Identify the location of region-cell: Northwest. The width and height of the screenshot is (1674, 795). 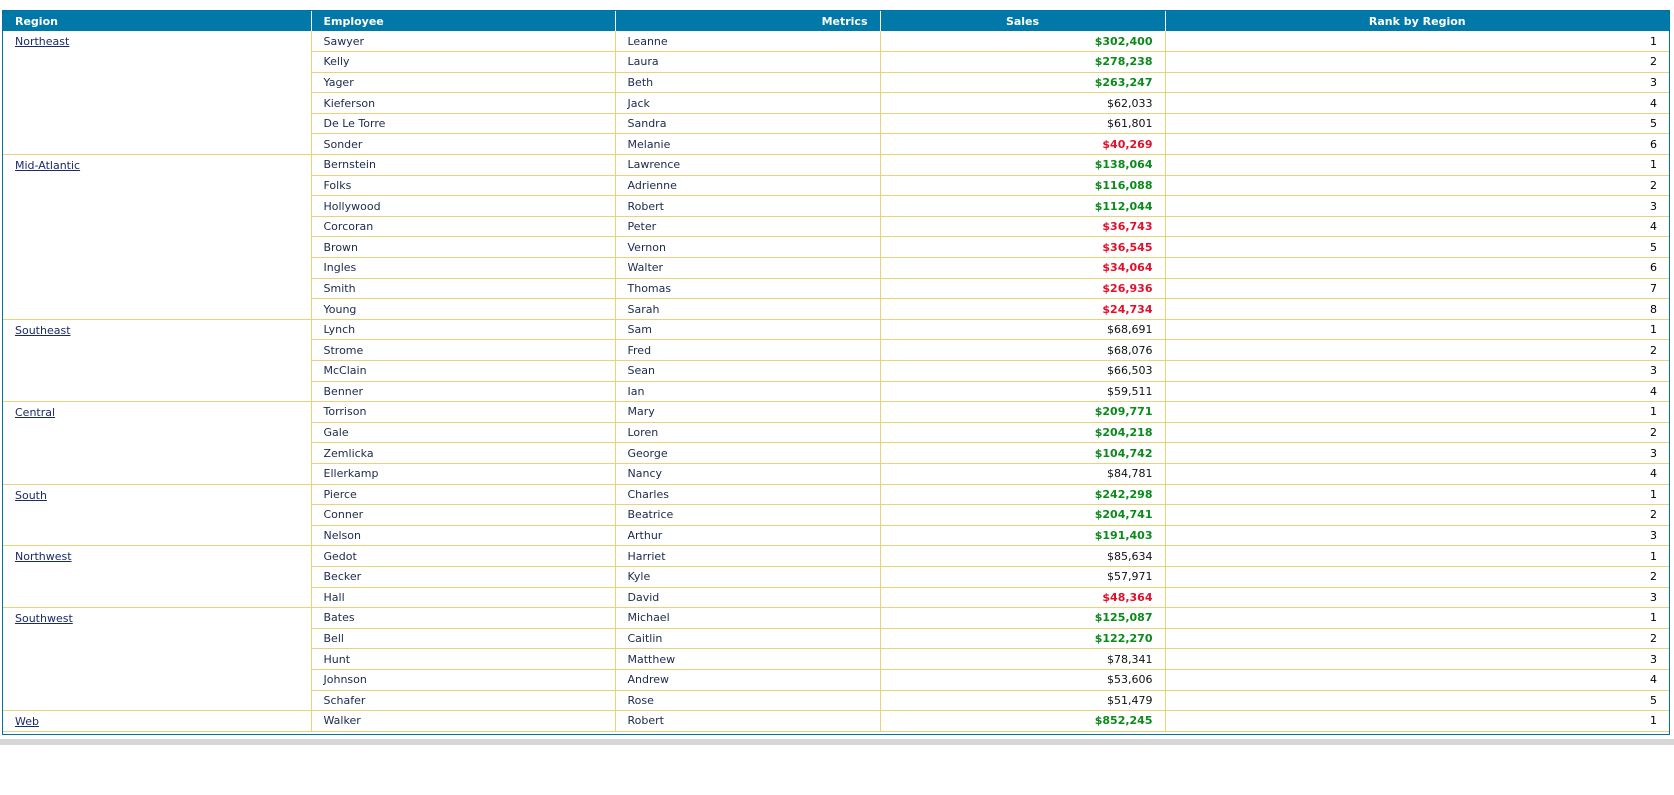
(157, 577).